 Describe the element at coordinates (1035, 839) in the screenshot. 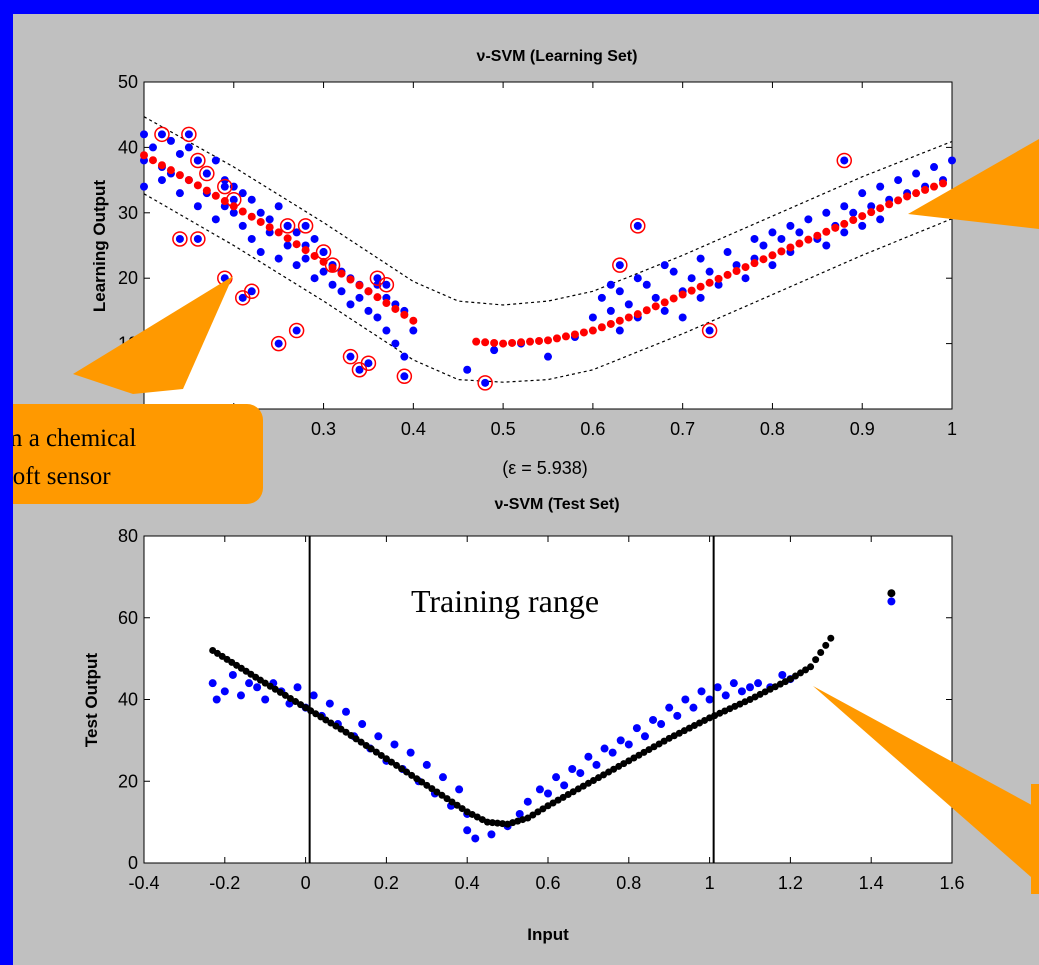

I see `callout-box-bottom-right` at that location.